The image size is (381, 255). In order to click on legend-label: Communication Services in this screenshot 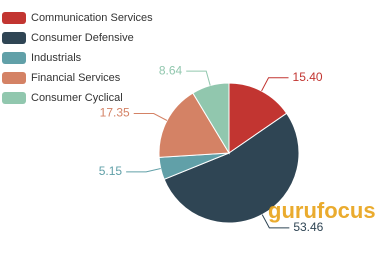, I will do `click(92, 18)`.